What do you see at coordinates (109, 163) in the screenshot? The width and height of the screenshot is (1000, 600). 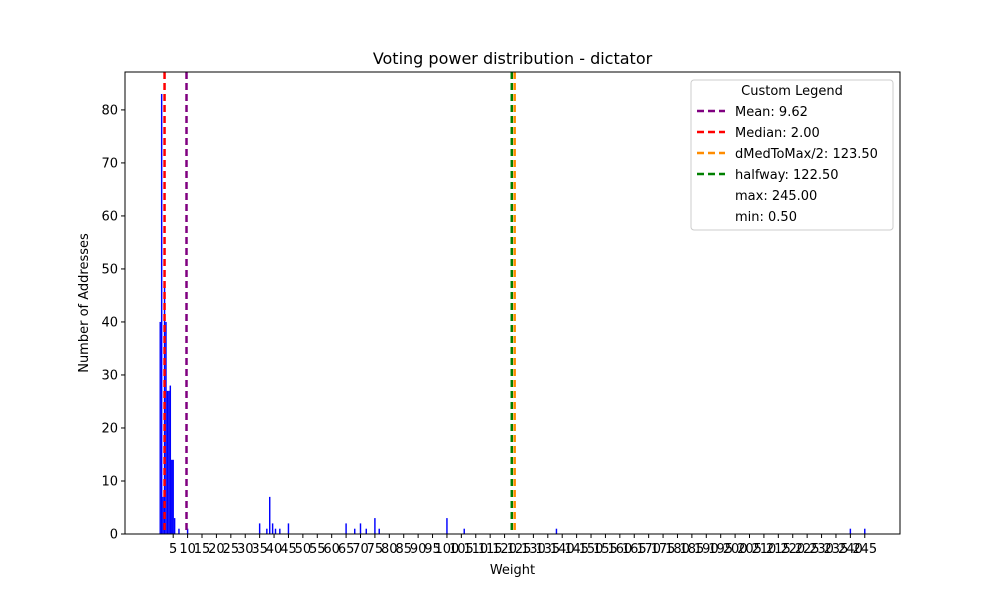 I see `y-tick-label-7: 70` at bounding box center [109, 163].